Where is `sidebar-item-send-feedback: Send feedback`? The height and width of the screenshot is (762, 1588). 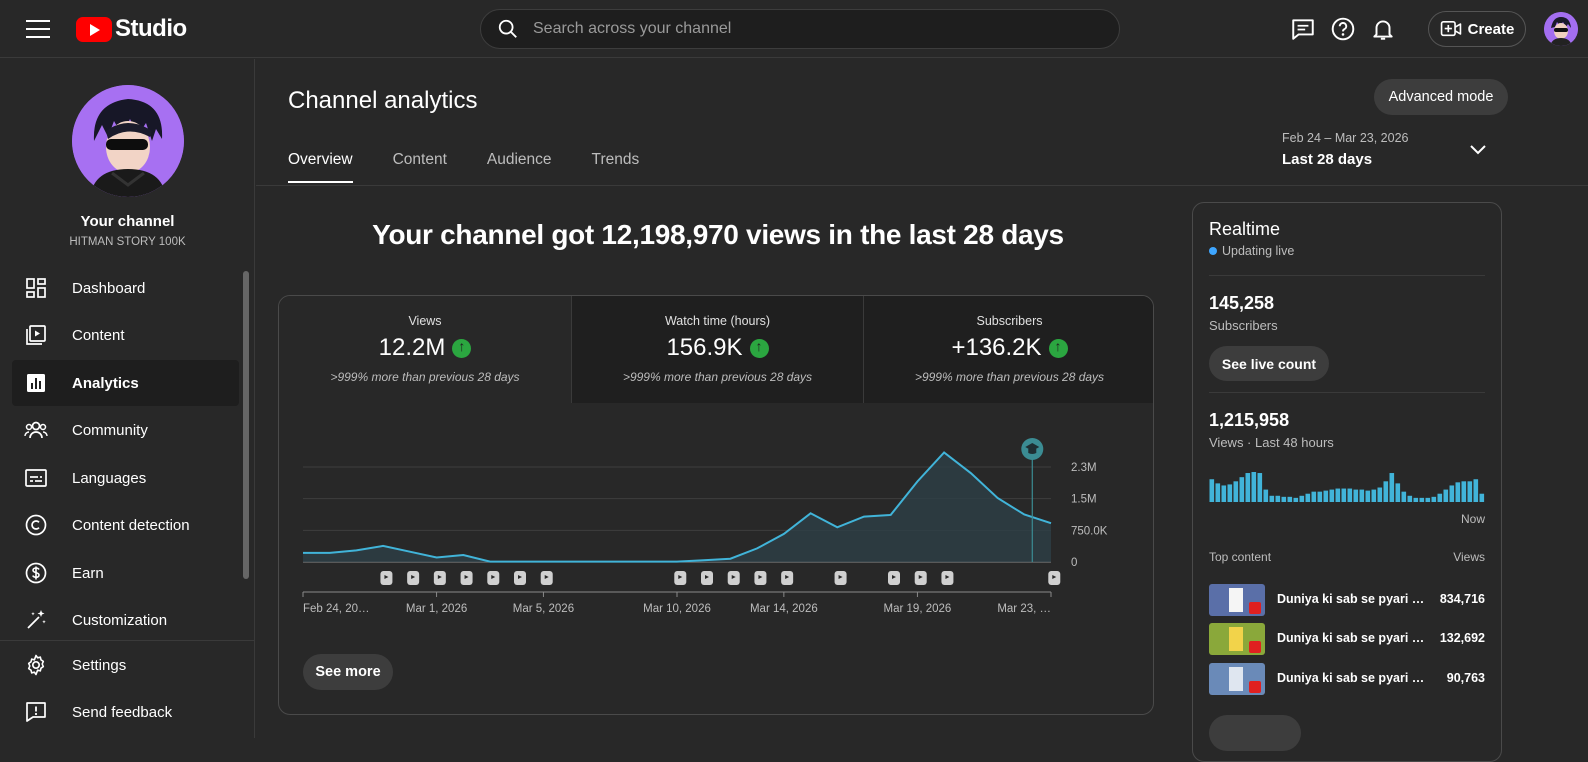 sidebar-item-send-feedback: Send feedback is located at coordinates (125, 712).